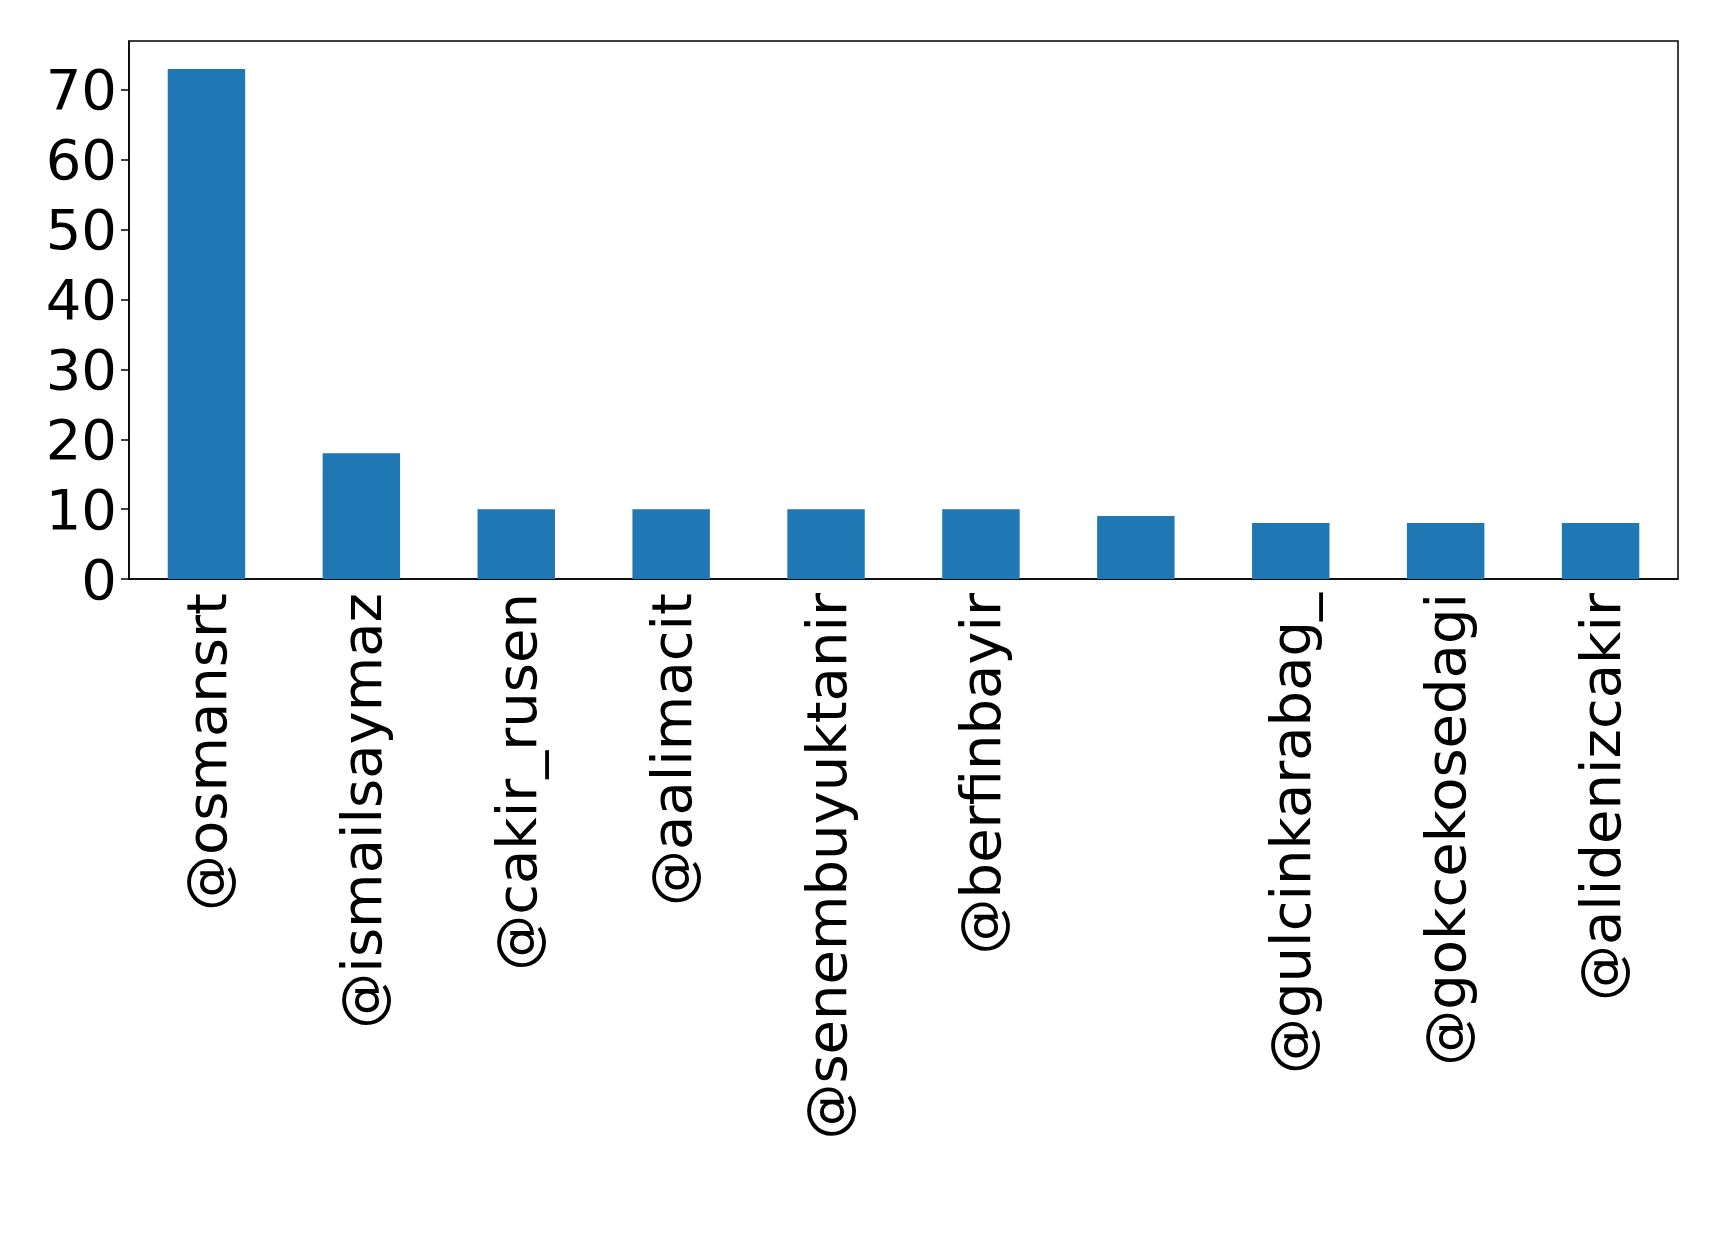 The height and width of the screenshot is (1238, 1719). Describe the element at coordinates (671, 749) in the screenshot. I see `x-tick-label: @aalimacit` at that location.